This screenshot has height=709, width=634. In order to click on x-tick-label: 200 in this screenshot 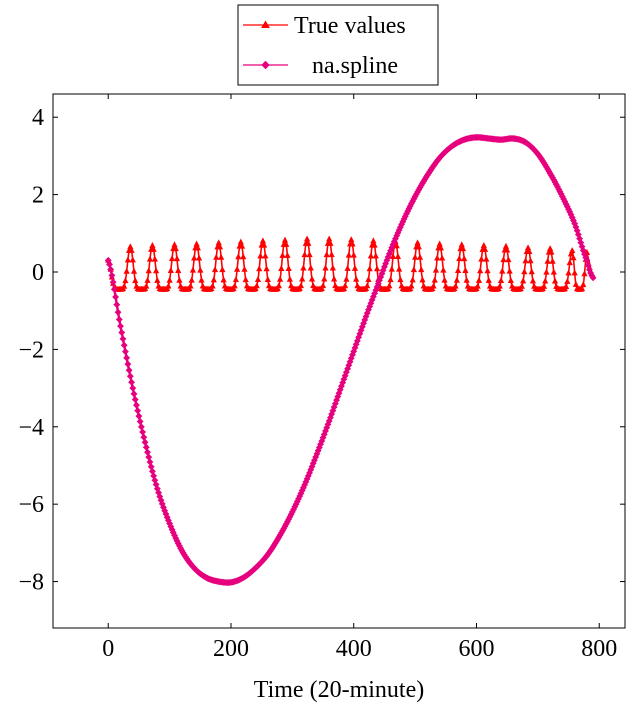, I will do `click(231, 649)`.